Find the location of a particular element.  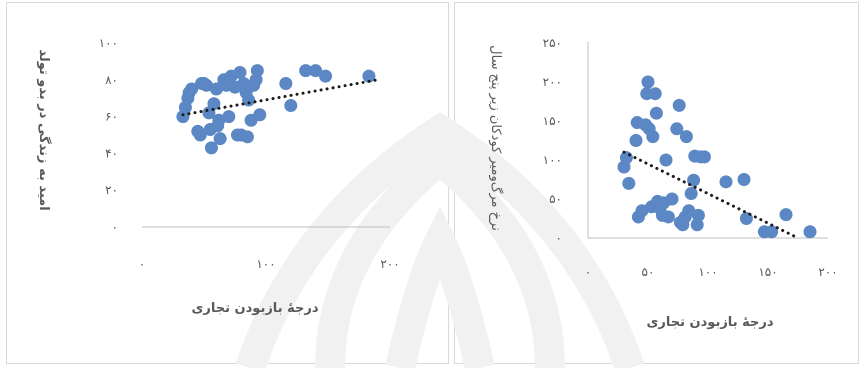

y-axis-title: امید به زندگی در بدو تولد is located at coordinates (44, 129).